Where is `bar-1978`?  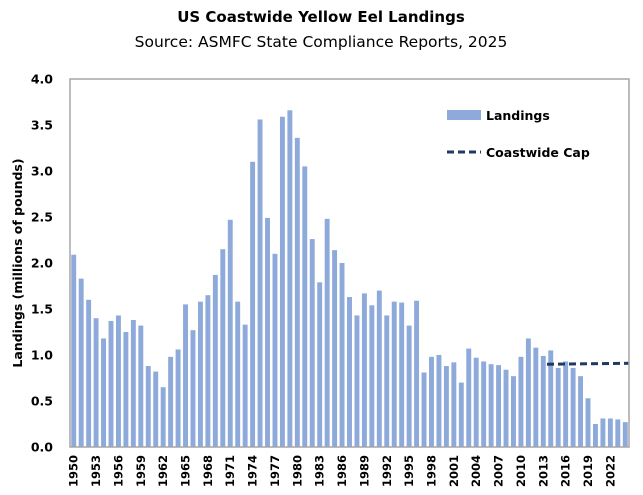
bar-1978 is located at coordinates (282, 281).